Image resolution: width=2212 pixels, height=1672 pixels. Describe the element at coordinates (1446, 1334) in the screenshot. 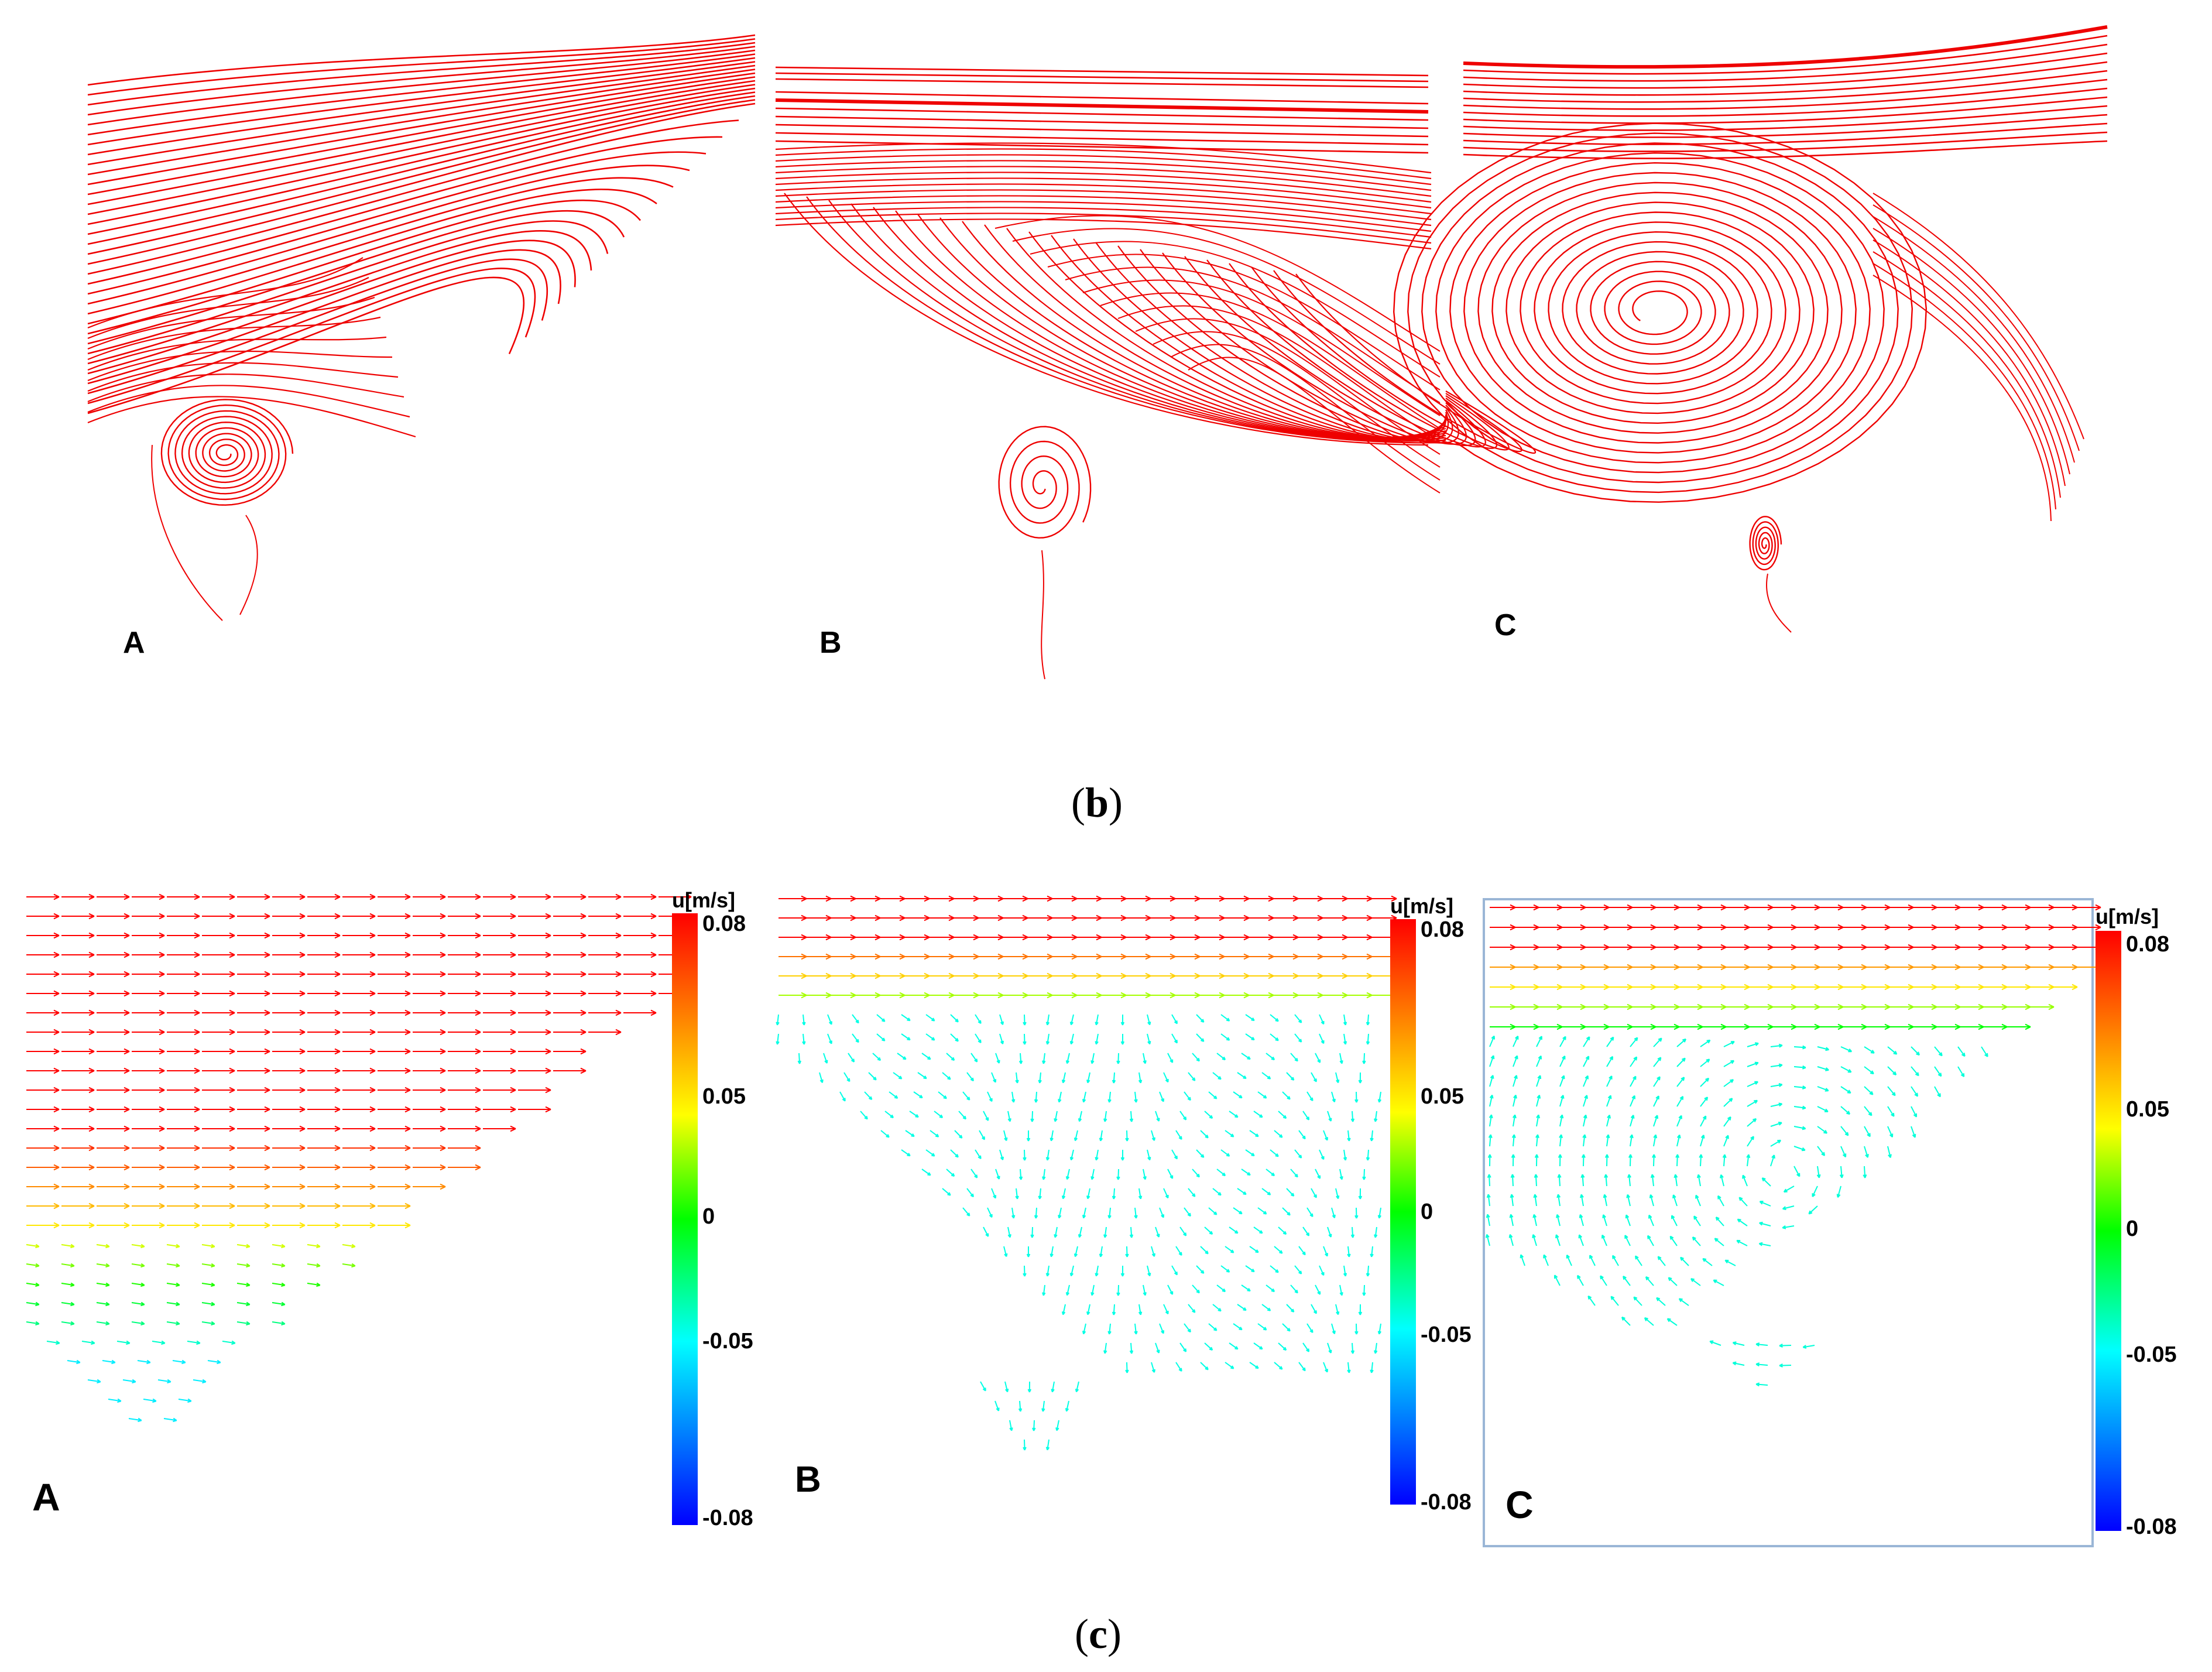

I see `colorbar-b-tick-neg005: -0.05` at that location.